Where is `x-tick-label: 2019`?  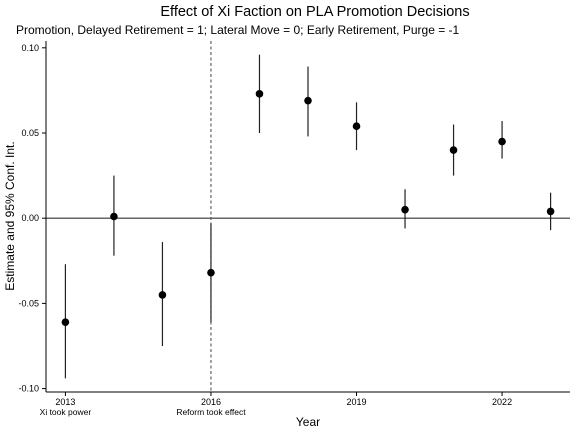
x-tick-label: 2019 is located at coordinates (357, 402).